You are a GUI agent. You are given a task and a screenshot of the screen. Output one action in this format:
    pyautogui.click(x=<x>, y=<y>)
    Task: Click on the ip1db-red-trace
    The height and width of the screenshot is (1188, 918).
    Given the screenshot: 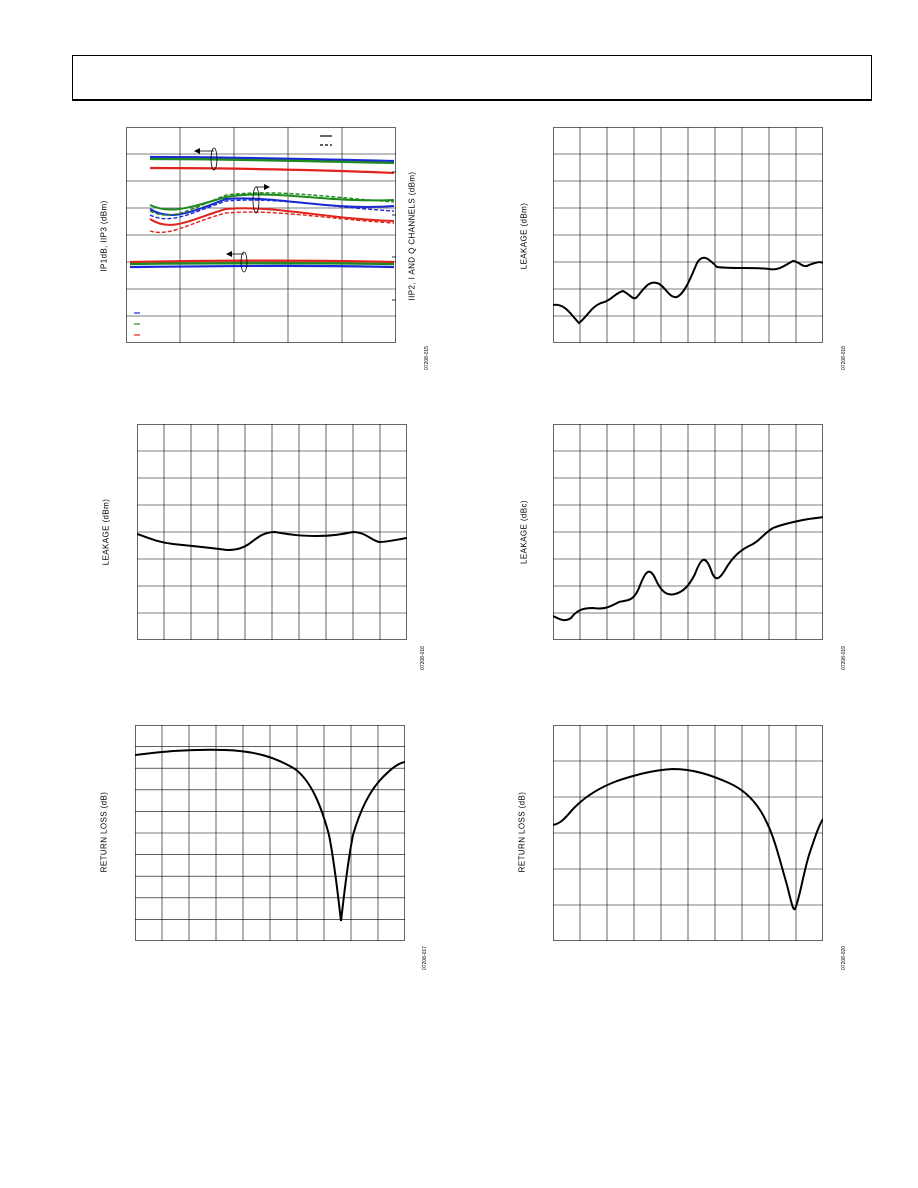 What is the action you would take?
    pyautogui.click(x=262, y=261)
    